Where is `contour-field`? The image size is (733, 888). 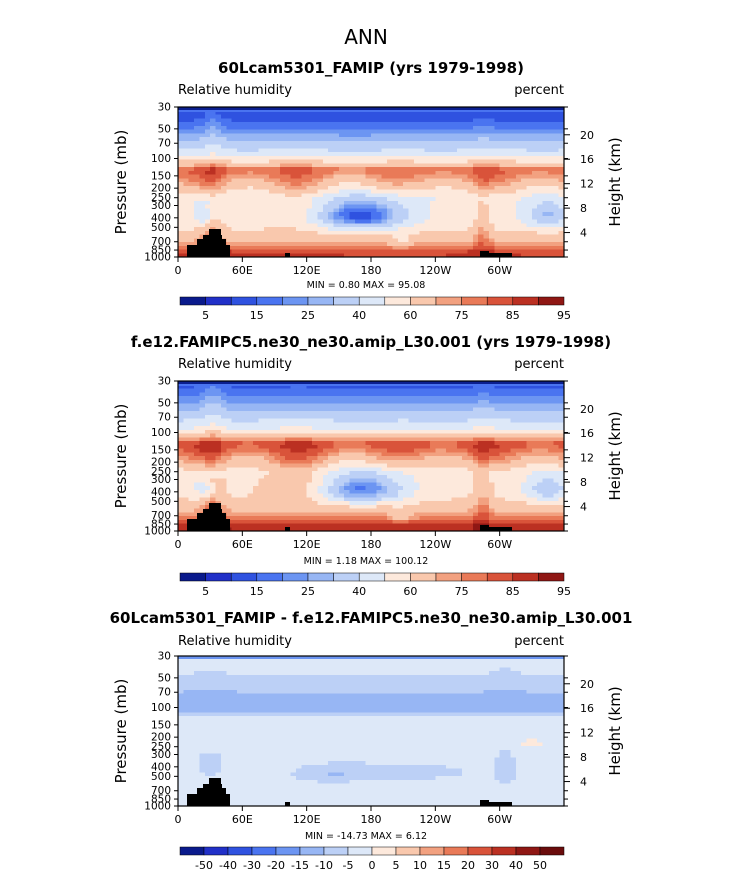
contour-field is located at coordinates (371, 182).